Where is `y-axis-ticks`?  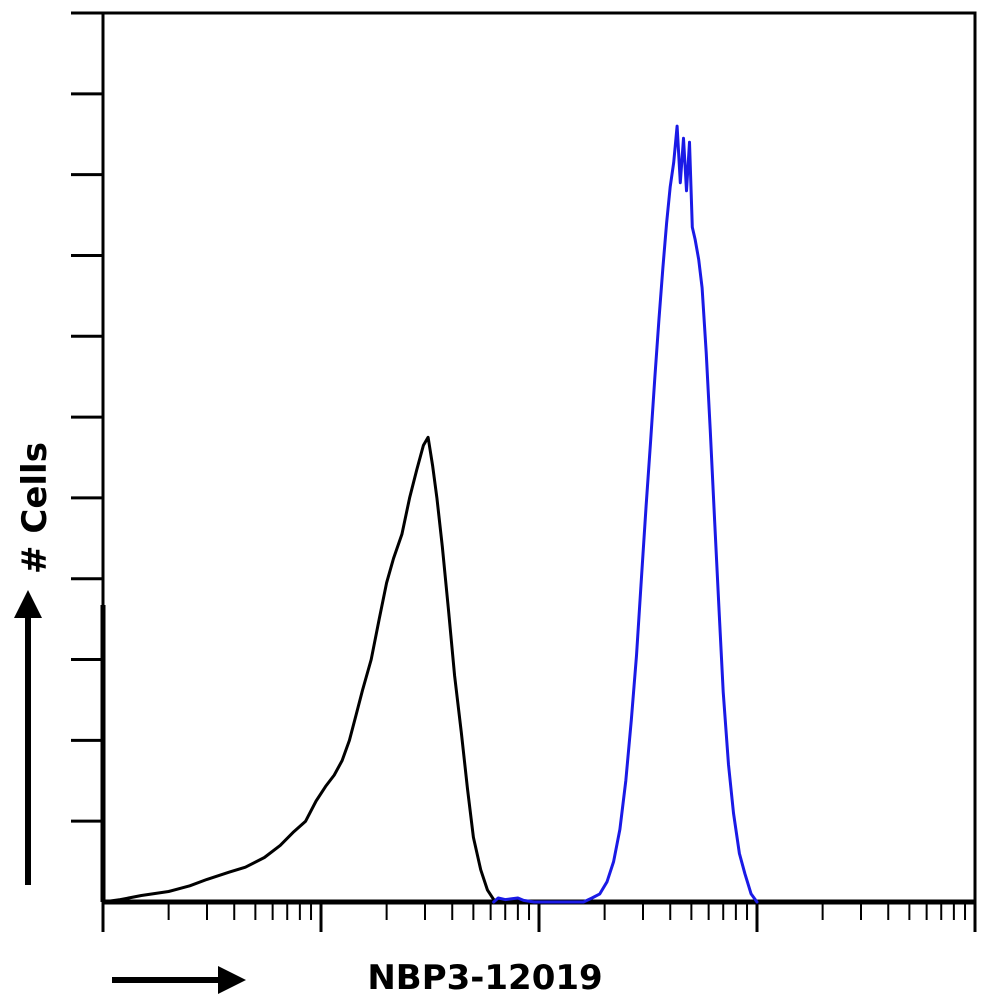
y-axis-ticks is located at coordinates (87, 417).